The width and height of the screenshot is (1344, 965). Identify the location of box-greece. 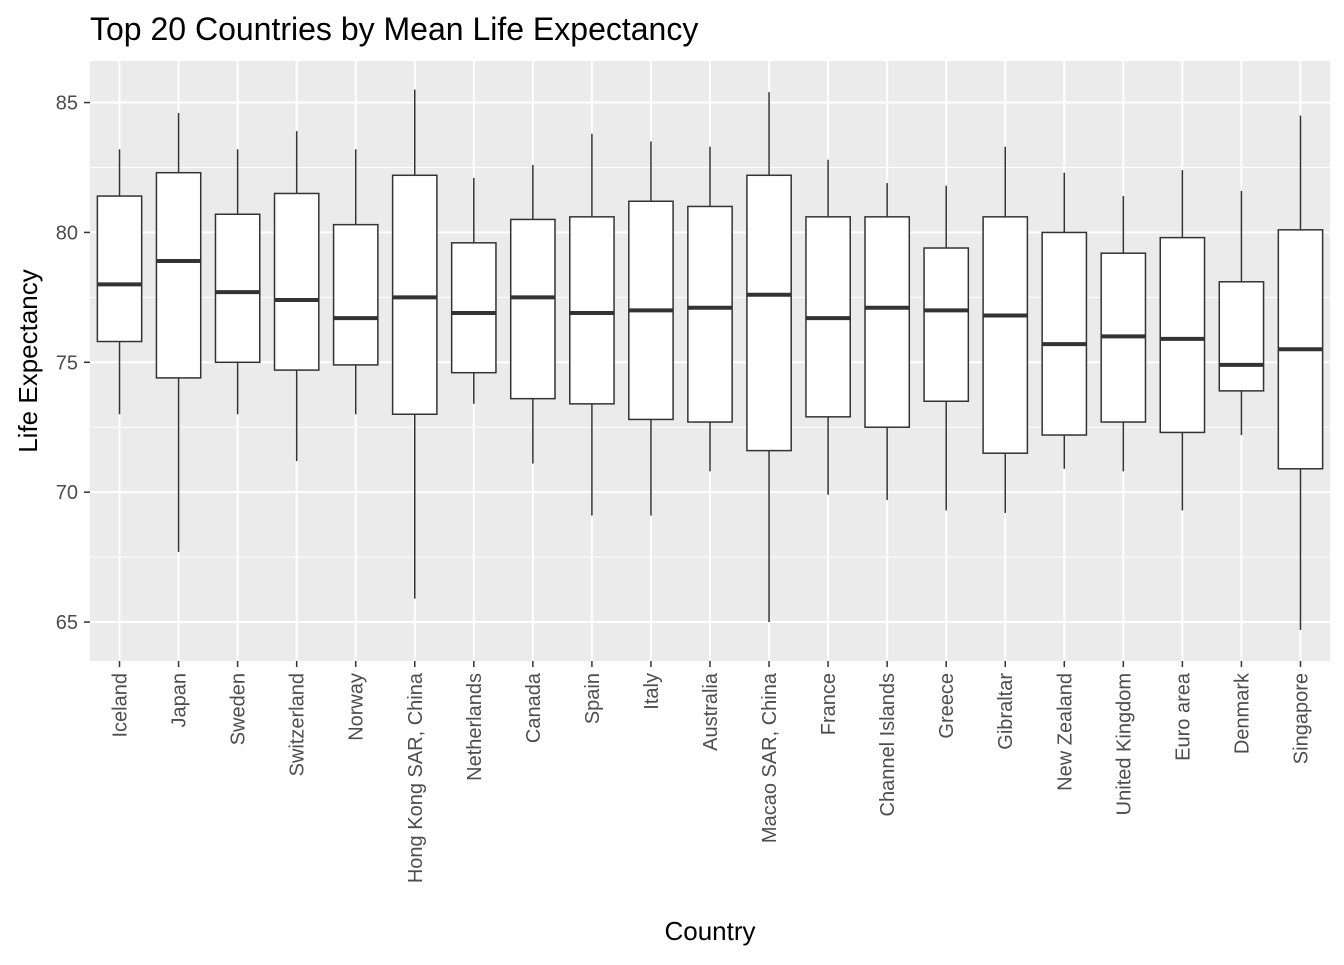
(946, 348).